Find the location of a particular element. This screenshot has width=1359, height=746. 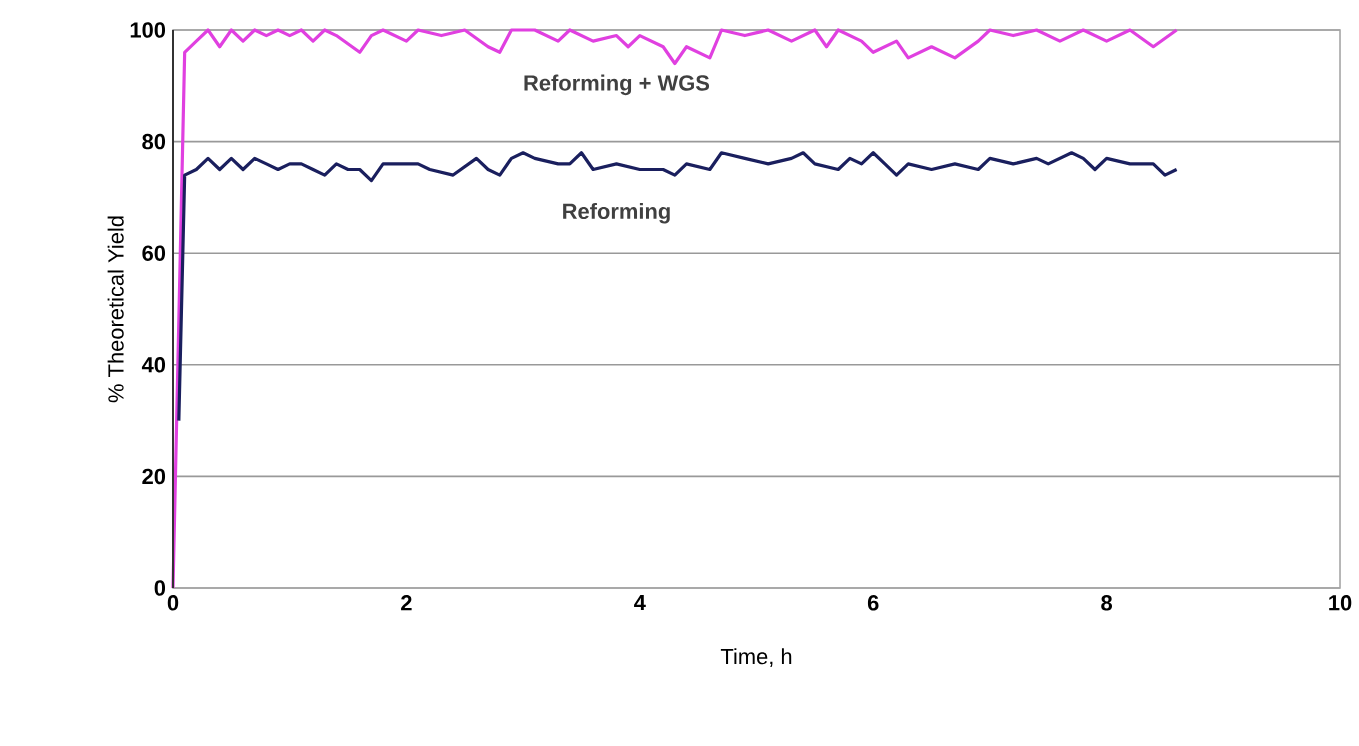

series-label: Reforming is located at coordinates (616, 213).